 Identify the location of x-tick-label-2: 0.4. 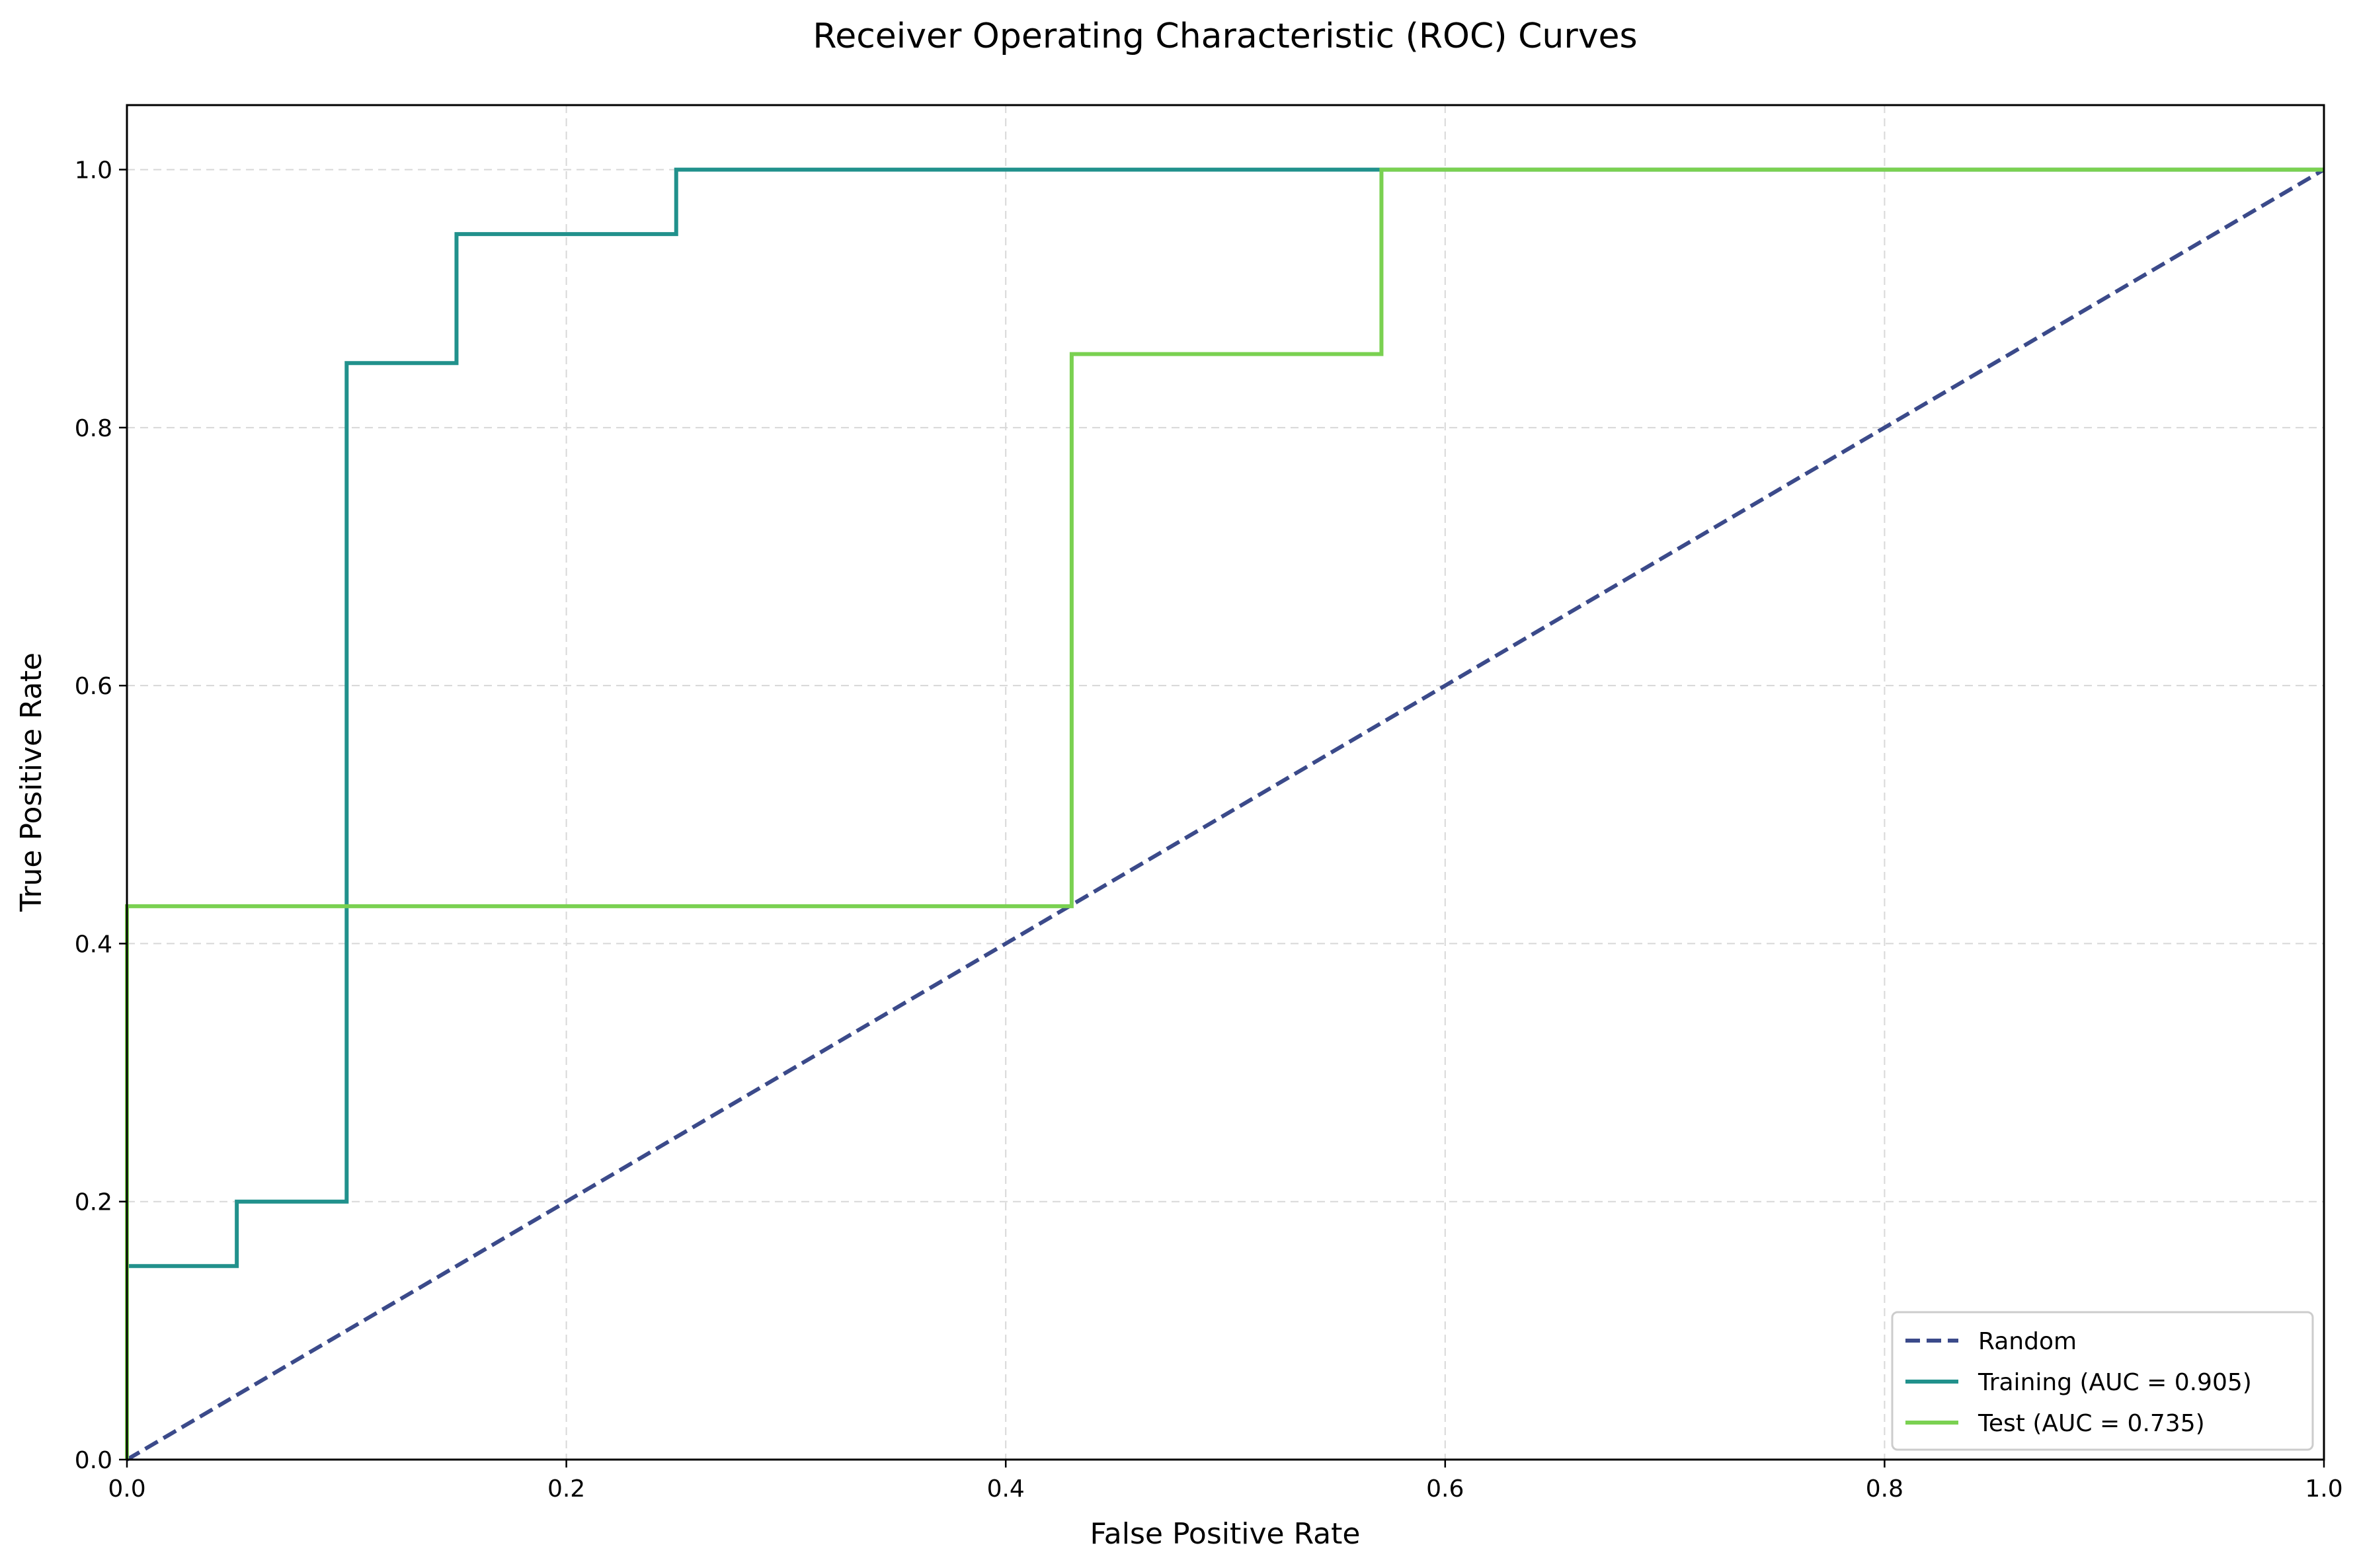
(1006, 1489).